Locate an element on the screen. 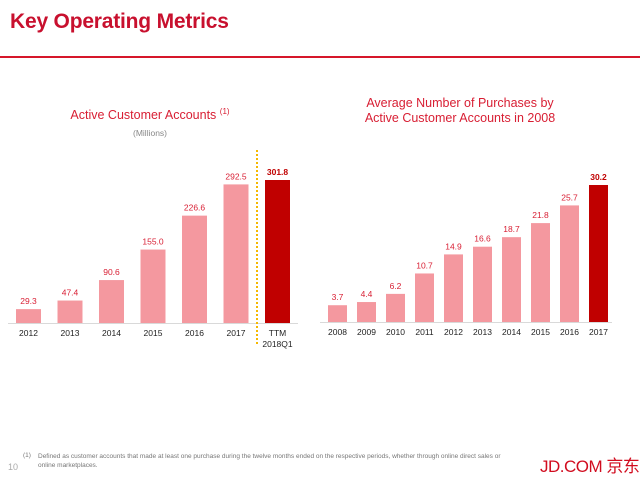 The width and height of the screenshot is (640, 478). data-label: 155.0 is located at coordinates (153, 242).